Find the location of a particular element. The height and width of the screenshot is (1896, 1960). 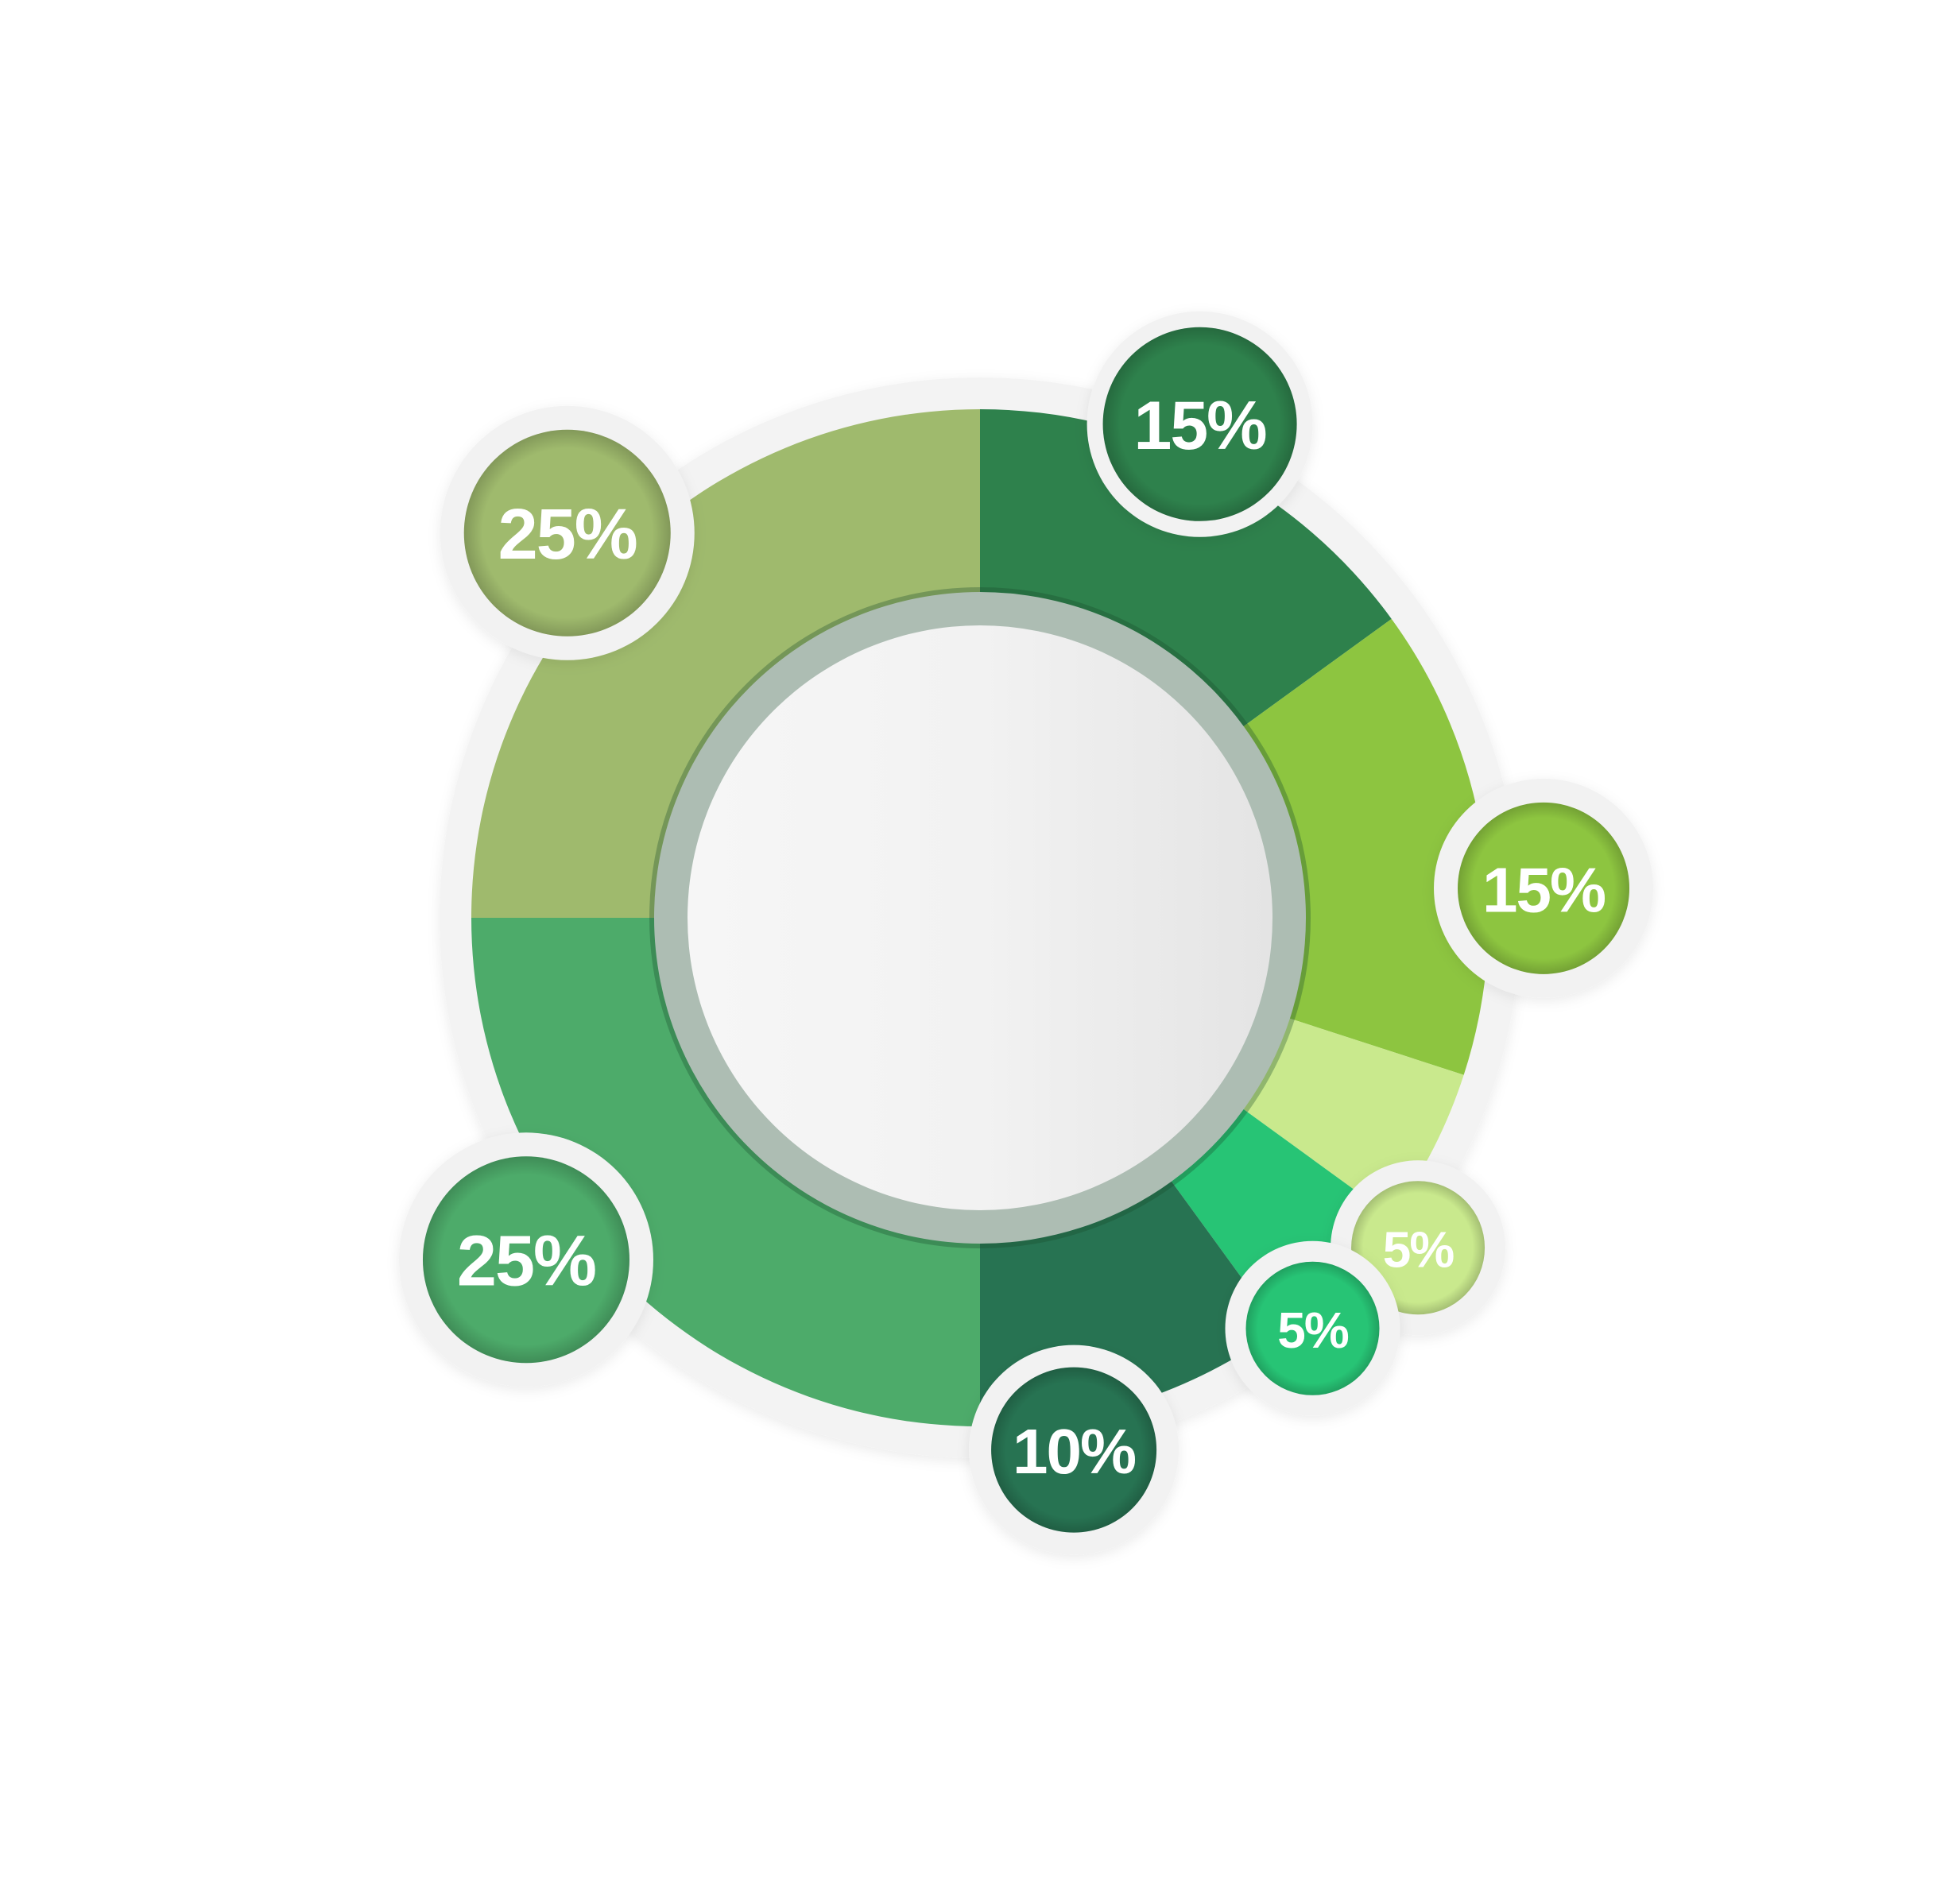

badge-label-7: 25% is located at coordinates (568, 535).